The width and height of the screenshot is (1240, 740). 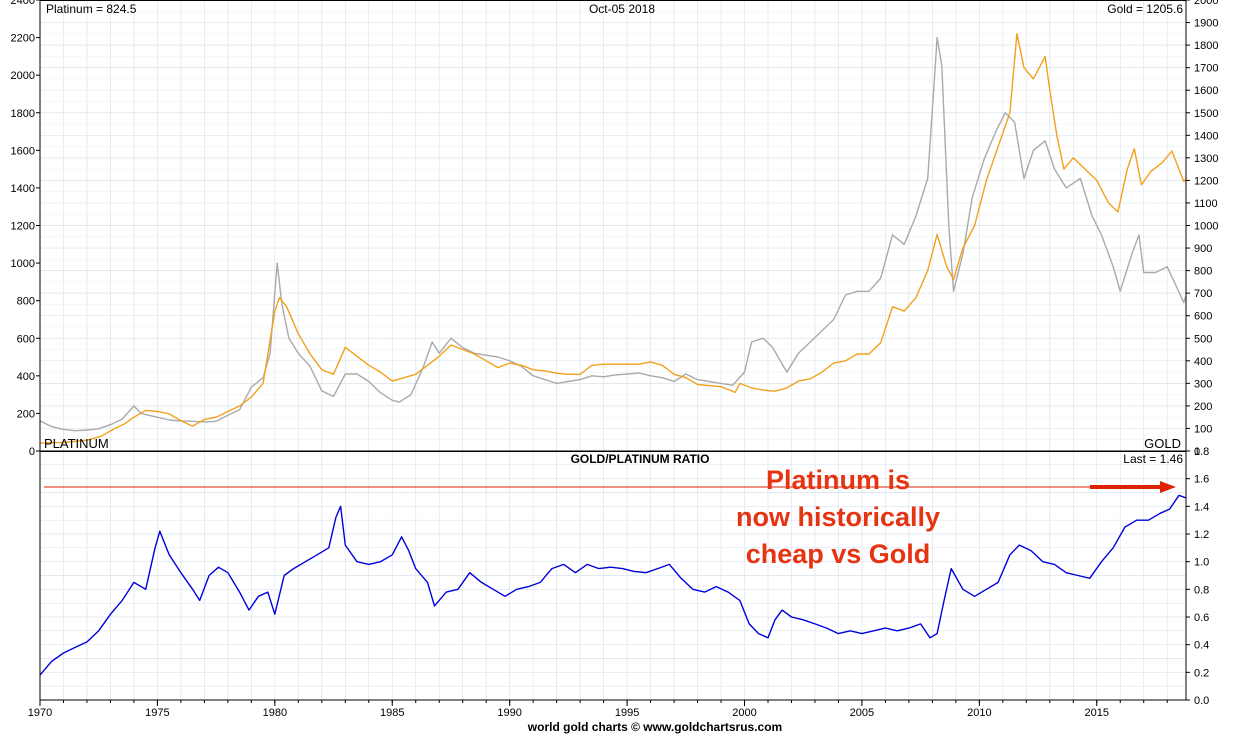 I want to click on right-axis-tick-label: 400, so click(x=1203, y=362).